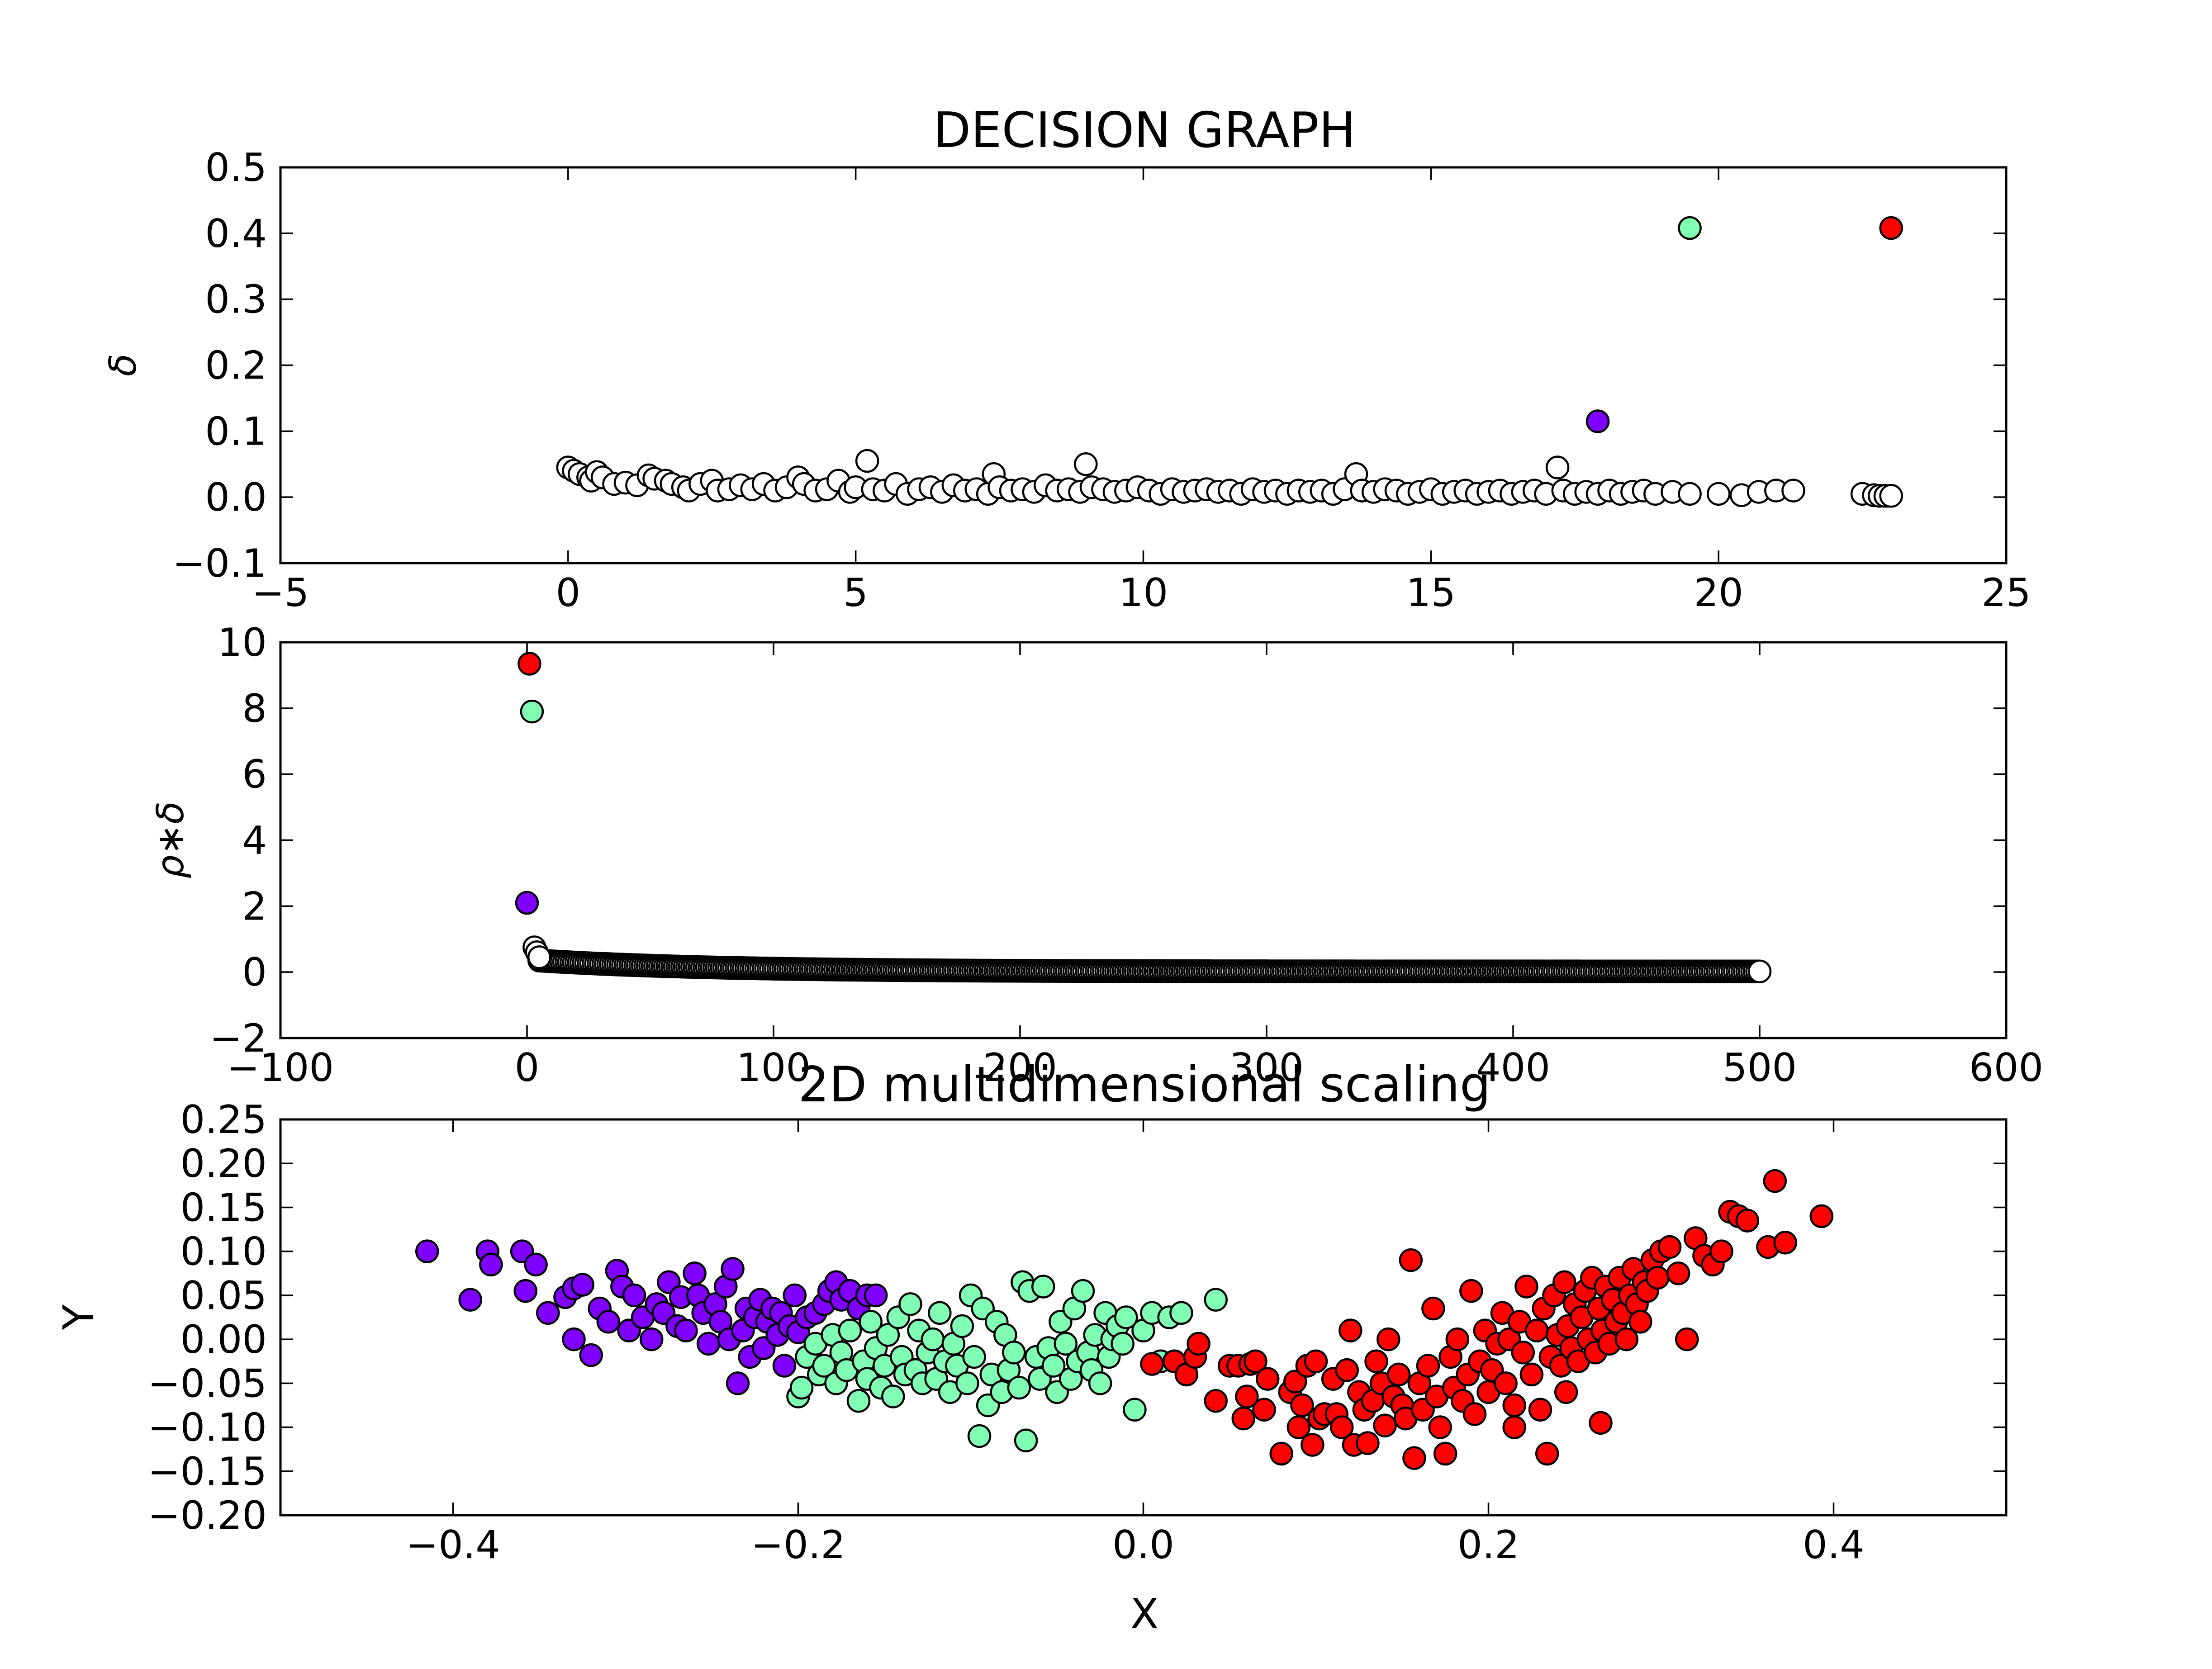 This screenshot has height=1669, width=2212. I want to click on rho-delta-xtick-label: 100, so click(774, 1068).